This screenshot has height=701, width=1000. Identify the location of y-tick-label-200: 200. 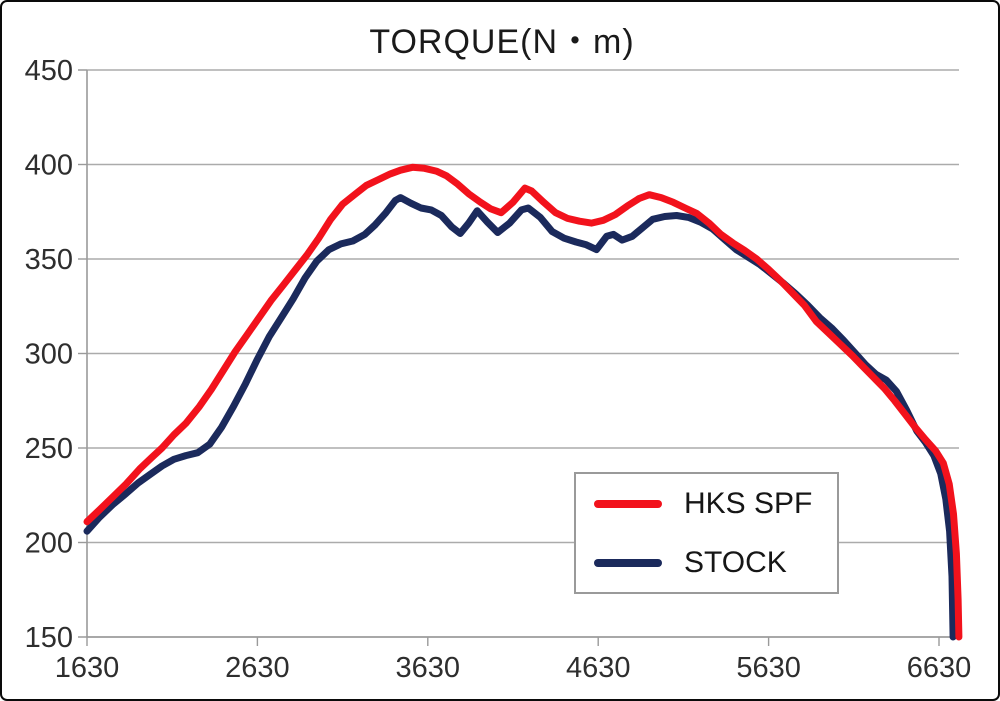
(49, 544).